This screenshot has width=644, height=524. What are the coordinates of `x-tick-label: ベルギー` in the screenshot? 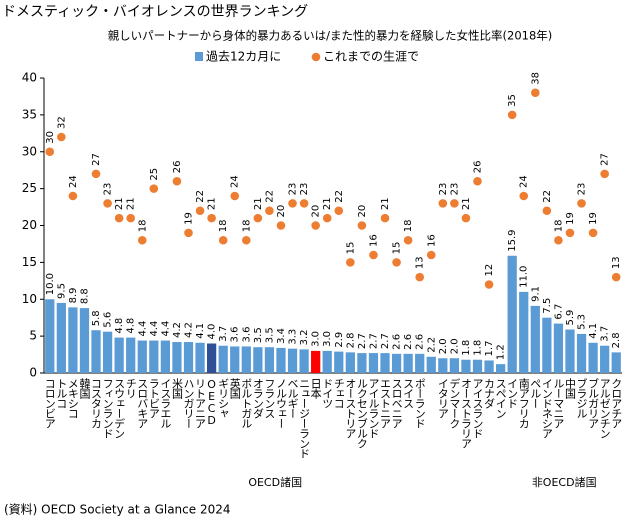 It's located at (292, 398).